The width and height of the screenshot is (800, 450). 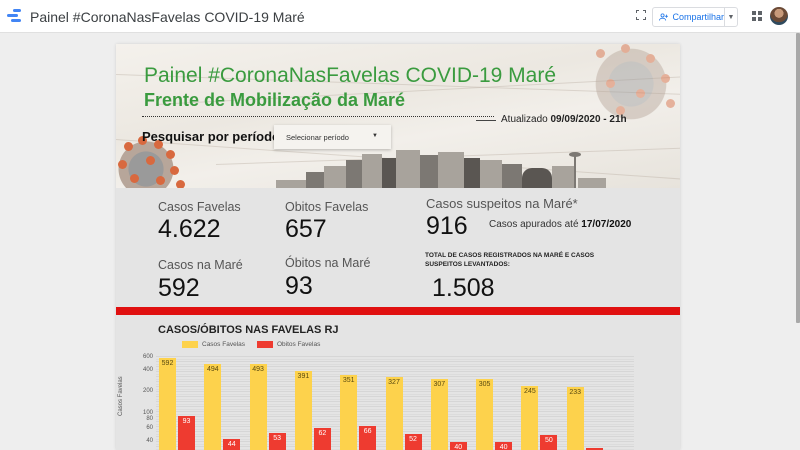 I want to click on bar-casos-favelas: 391, so click(x=303, y=410).